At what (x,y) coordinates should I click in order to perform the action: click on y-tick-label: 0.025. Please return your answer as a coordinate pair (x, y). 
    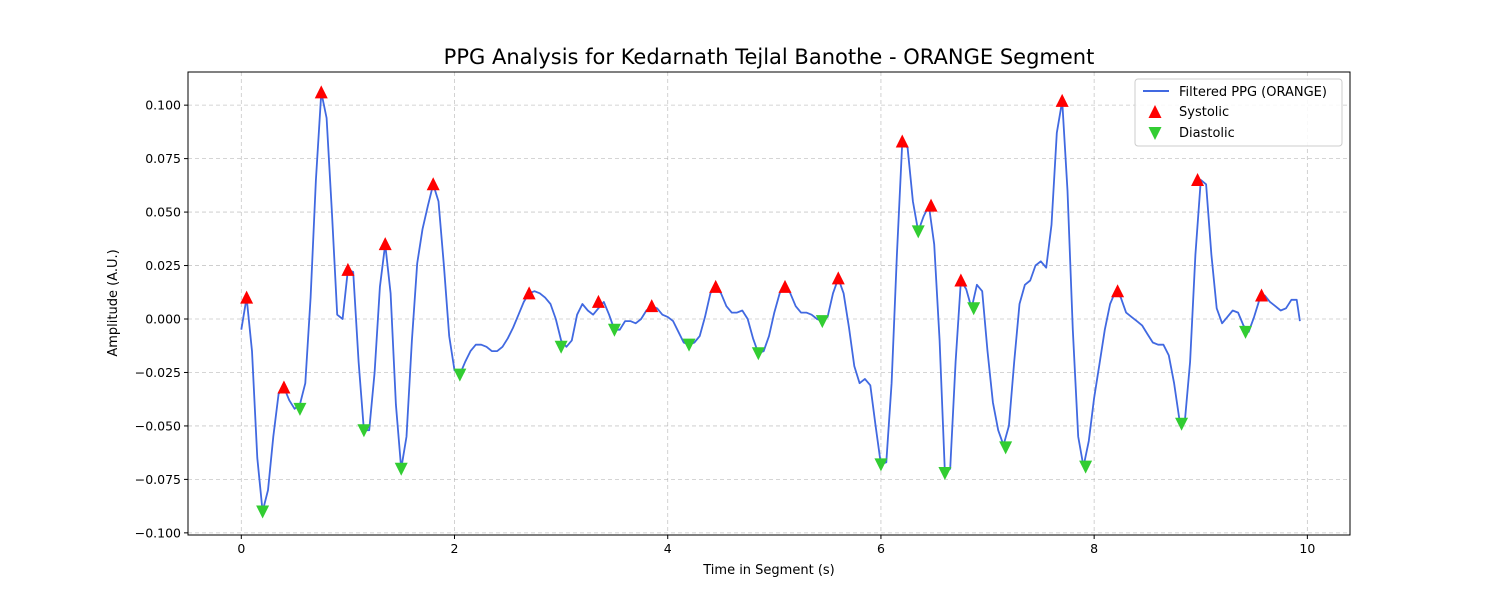
    Looking at the image, I should click on (163, 265).